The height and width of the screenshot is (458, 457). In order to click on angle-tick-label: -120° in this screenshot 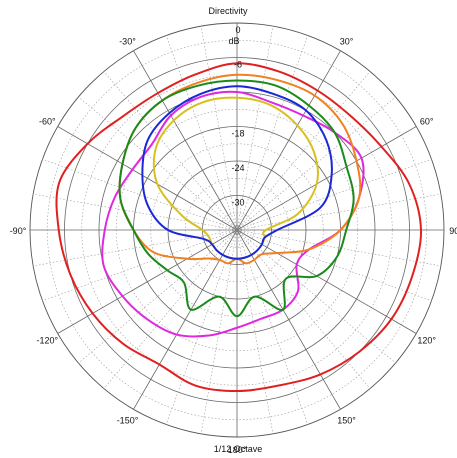, I will do `click(47, 341)`.